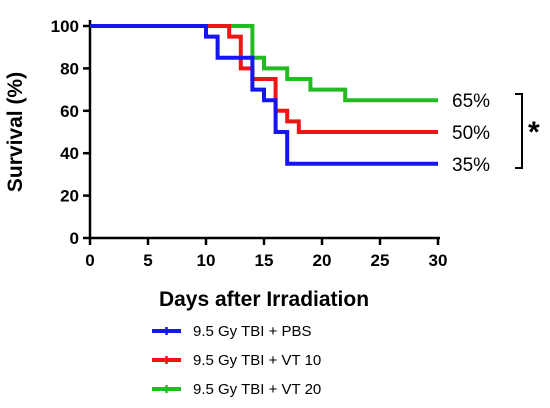 The image size is (550, 408). What do you see at coordinates (257, 360) in the screenshot?
I see `legend-label: 9.5 Gy TBI + VT 10` at bounding box center [257, 360].